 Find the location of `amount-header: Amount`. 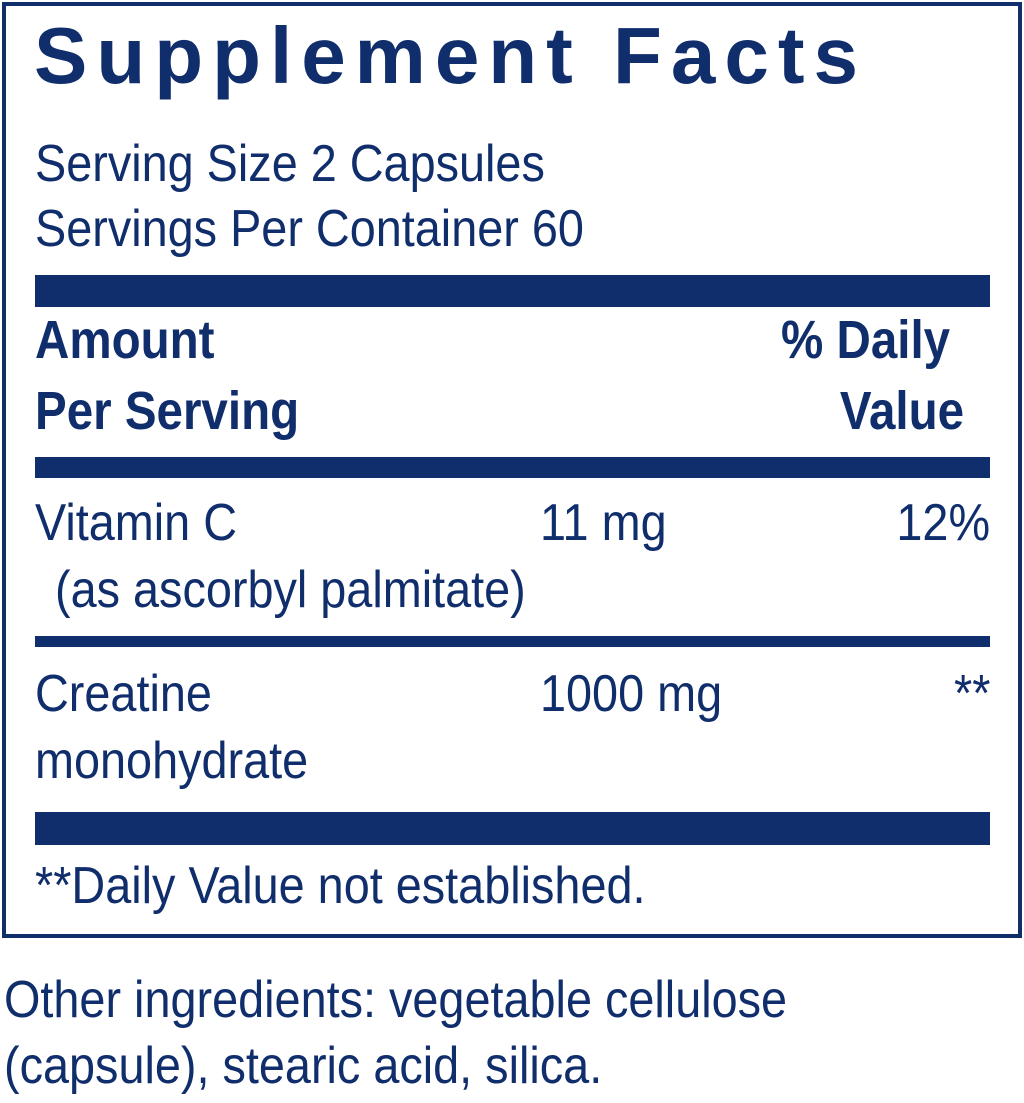

amount-header: Amount is located at coordinates (125, 340).